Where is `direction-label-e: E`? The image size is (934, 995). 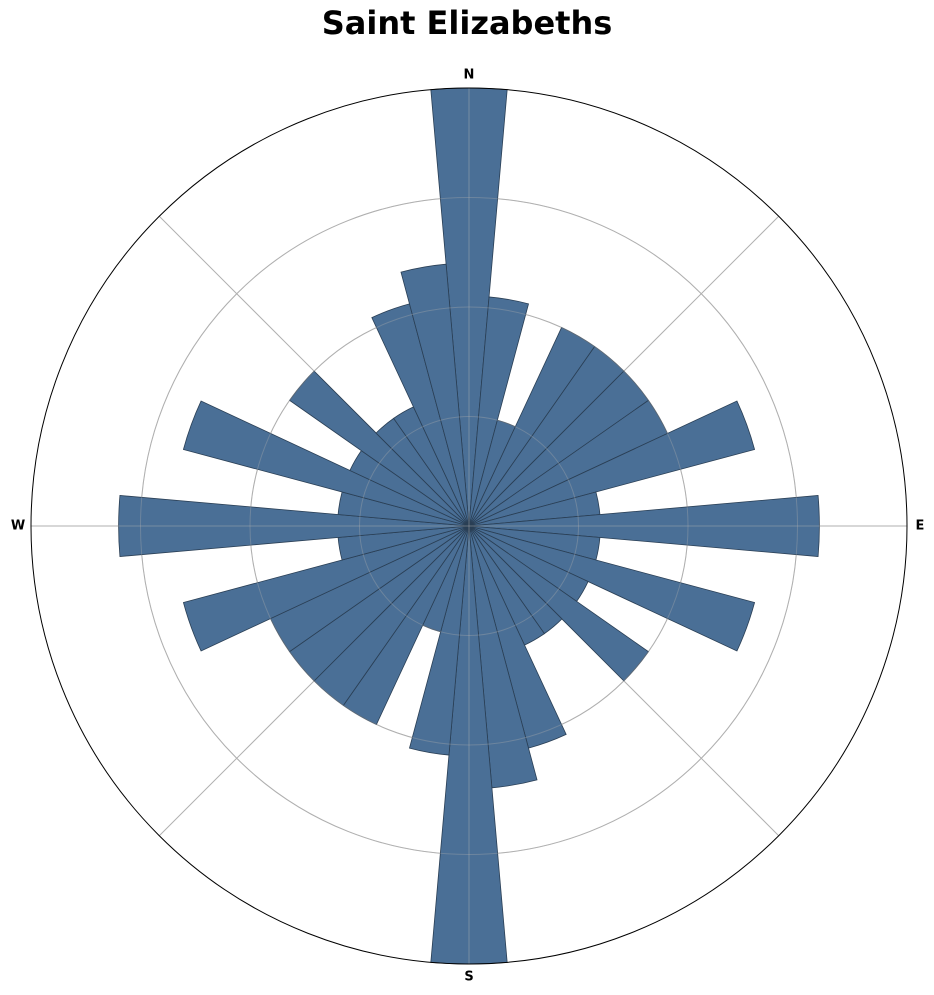
direction-label-e: E is located at coordinates (920, 526).